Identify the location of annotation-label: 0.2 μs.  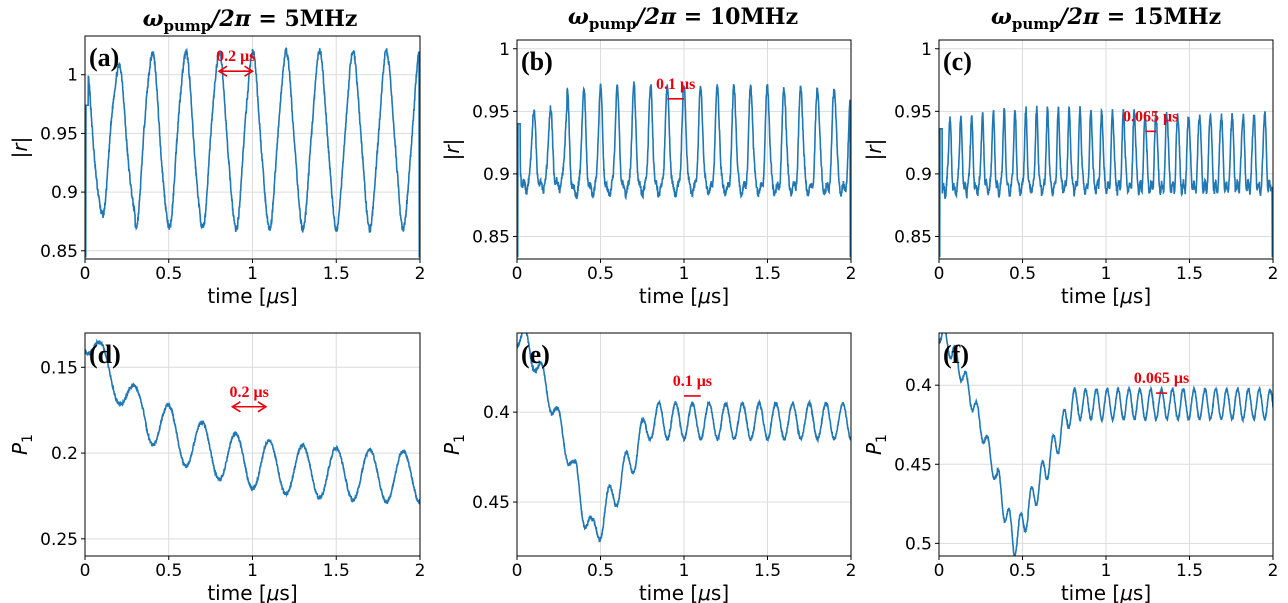
(235, 56).